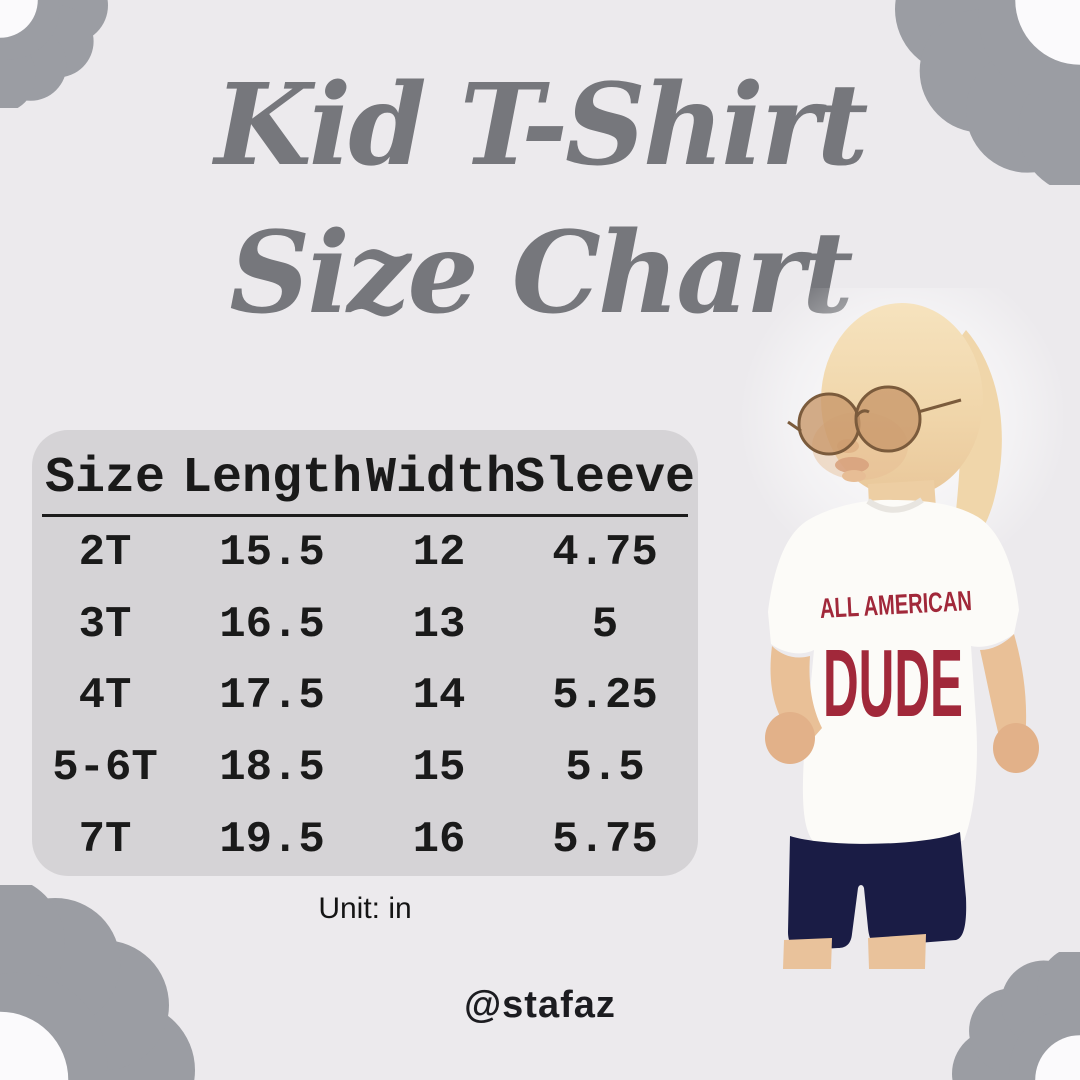 The width and height of the screenshot is (1080, 1080). Describe the element at coordinates (874, 420) in the screenshot. I see `sunglasses-icon` at that location.